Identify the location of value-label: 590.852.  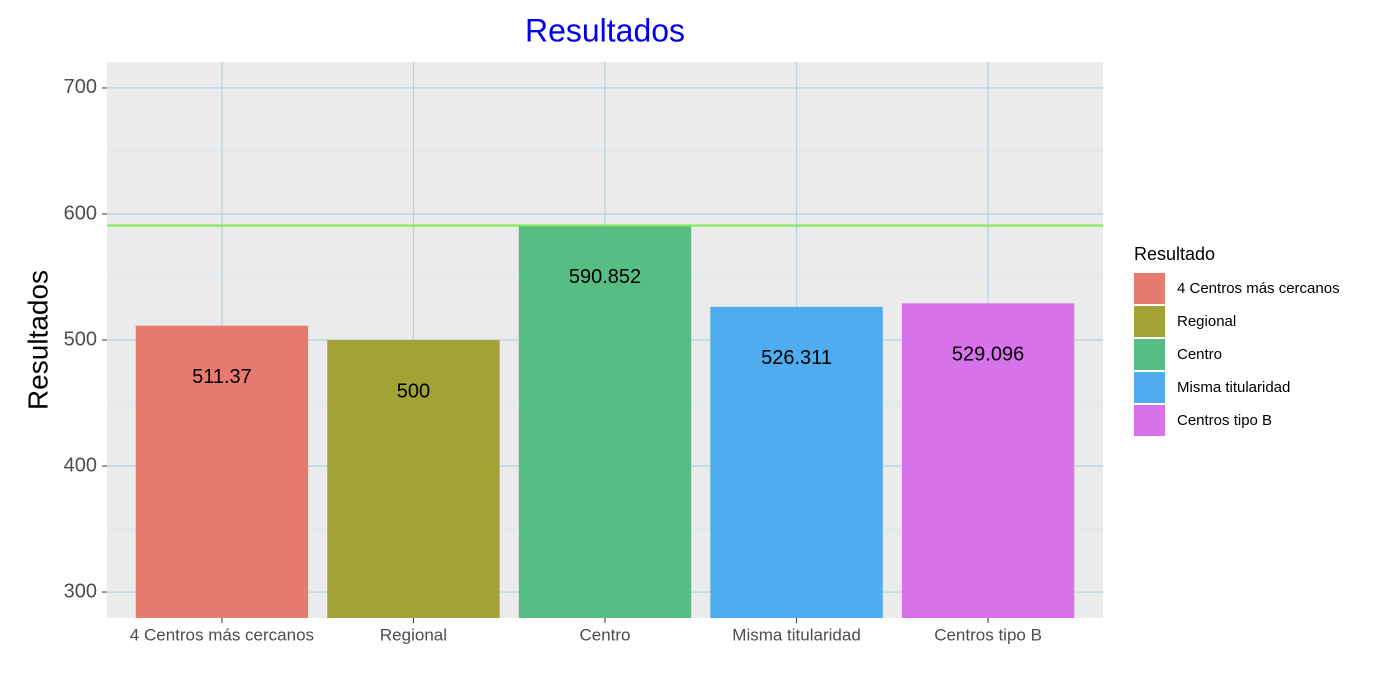
(605, 277).